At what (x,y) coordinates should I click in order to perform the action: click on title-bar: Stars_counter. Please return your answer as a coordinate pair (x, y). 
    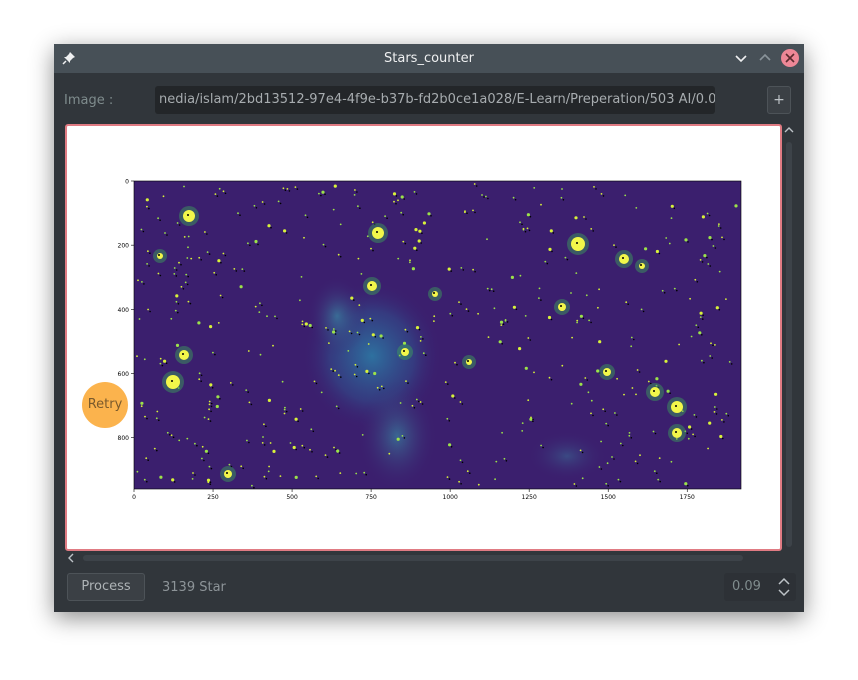
    Looking at the image, I should click on (429, 58).